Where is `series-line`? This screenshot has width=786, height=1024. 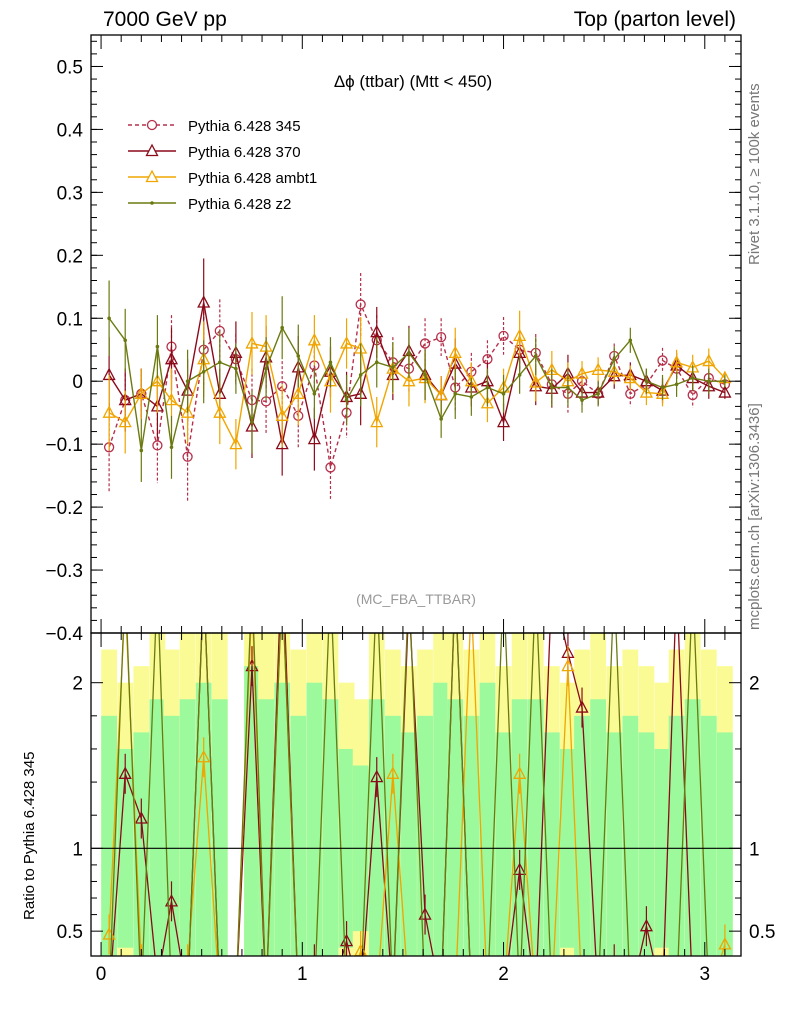 series-line is located at coordinates (417, 384).